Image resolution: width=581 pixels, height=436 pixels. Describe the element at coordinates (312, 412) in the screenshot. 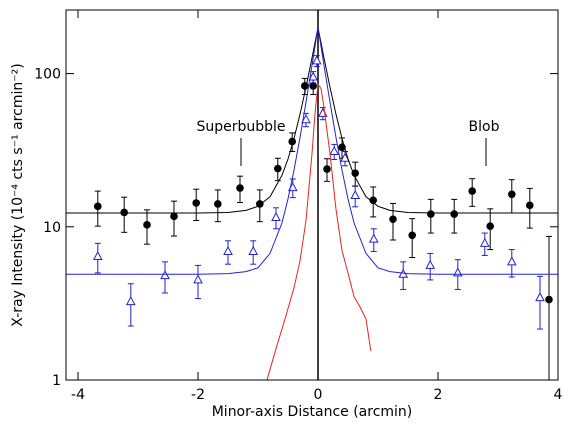

I see `x-axis-title: Minor-axis Distance (arcmin)` at that location.